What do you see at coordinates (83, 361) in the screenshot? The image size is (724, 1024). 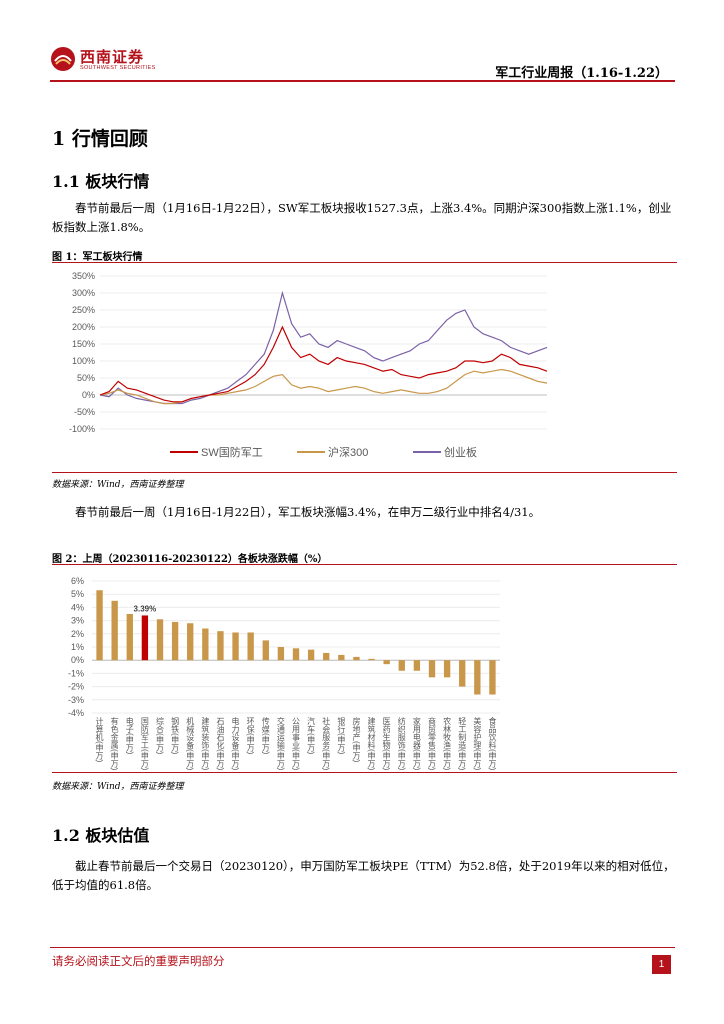 I see `y-tick-label: 100%` at bounding box center [83, 361].